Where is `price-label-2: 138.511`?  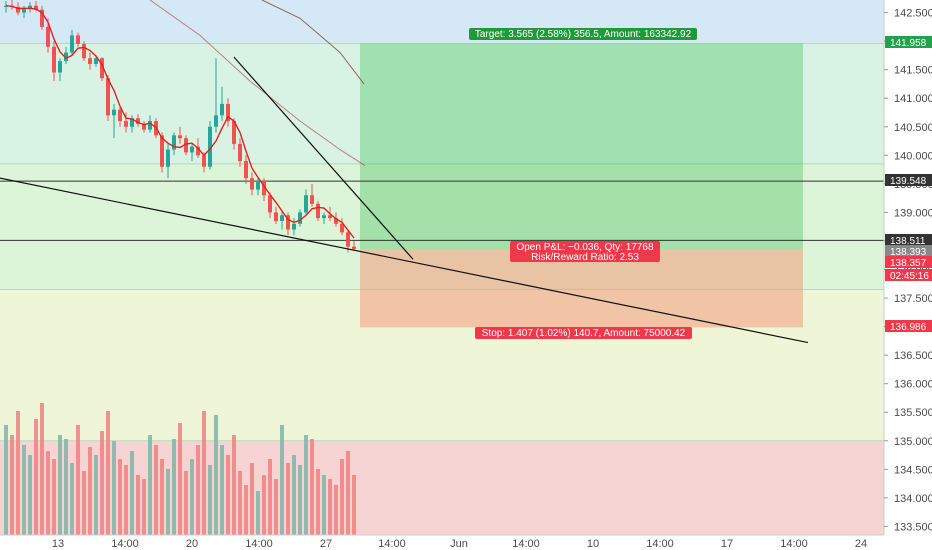 price-label-2: 138.511 is located at coordinates (908, 241).